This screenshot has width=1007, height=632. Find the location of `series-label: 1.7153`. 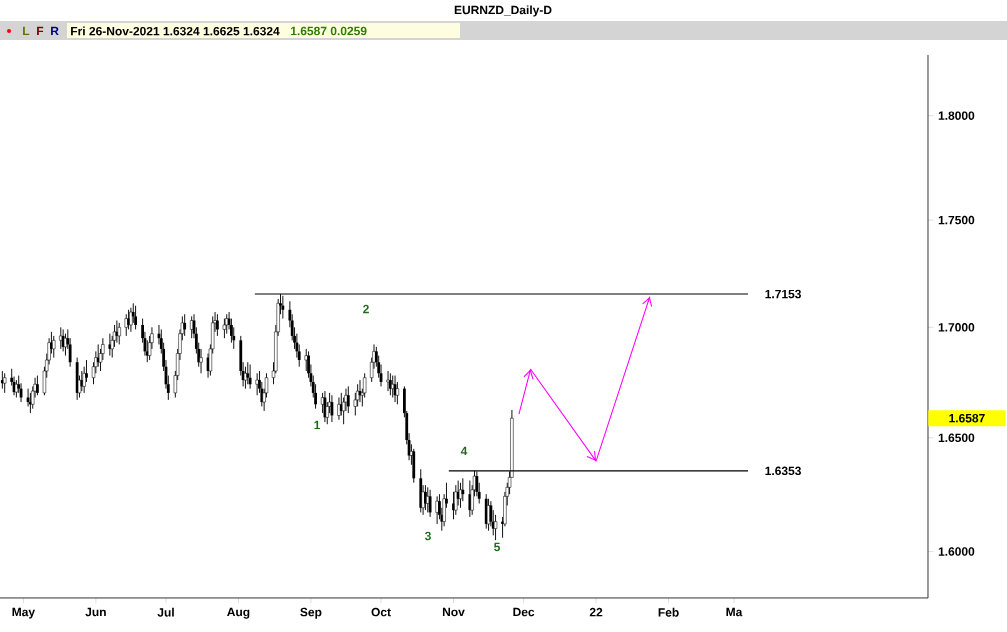

series-label: 1.7153 is located at coordinates (783, 294).